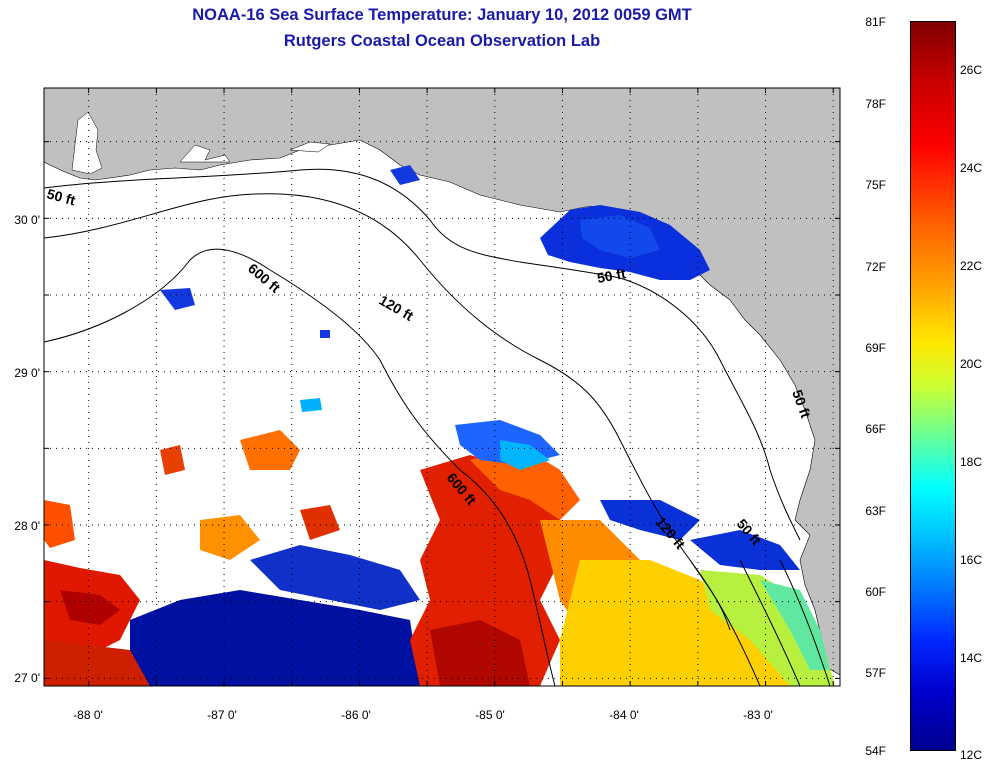  Describe the element at coordinates (27, 373) in the screenshot. I see `y-tick-label: 29 0'` at that location.